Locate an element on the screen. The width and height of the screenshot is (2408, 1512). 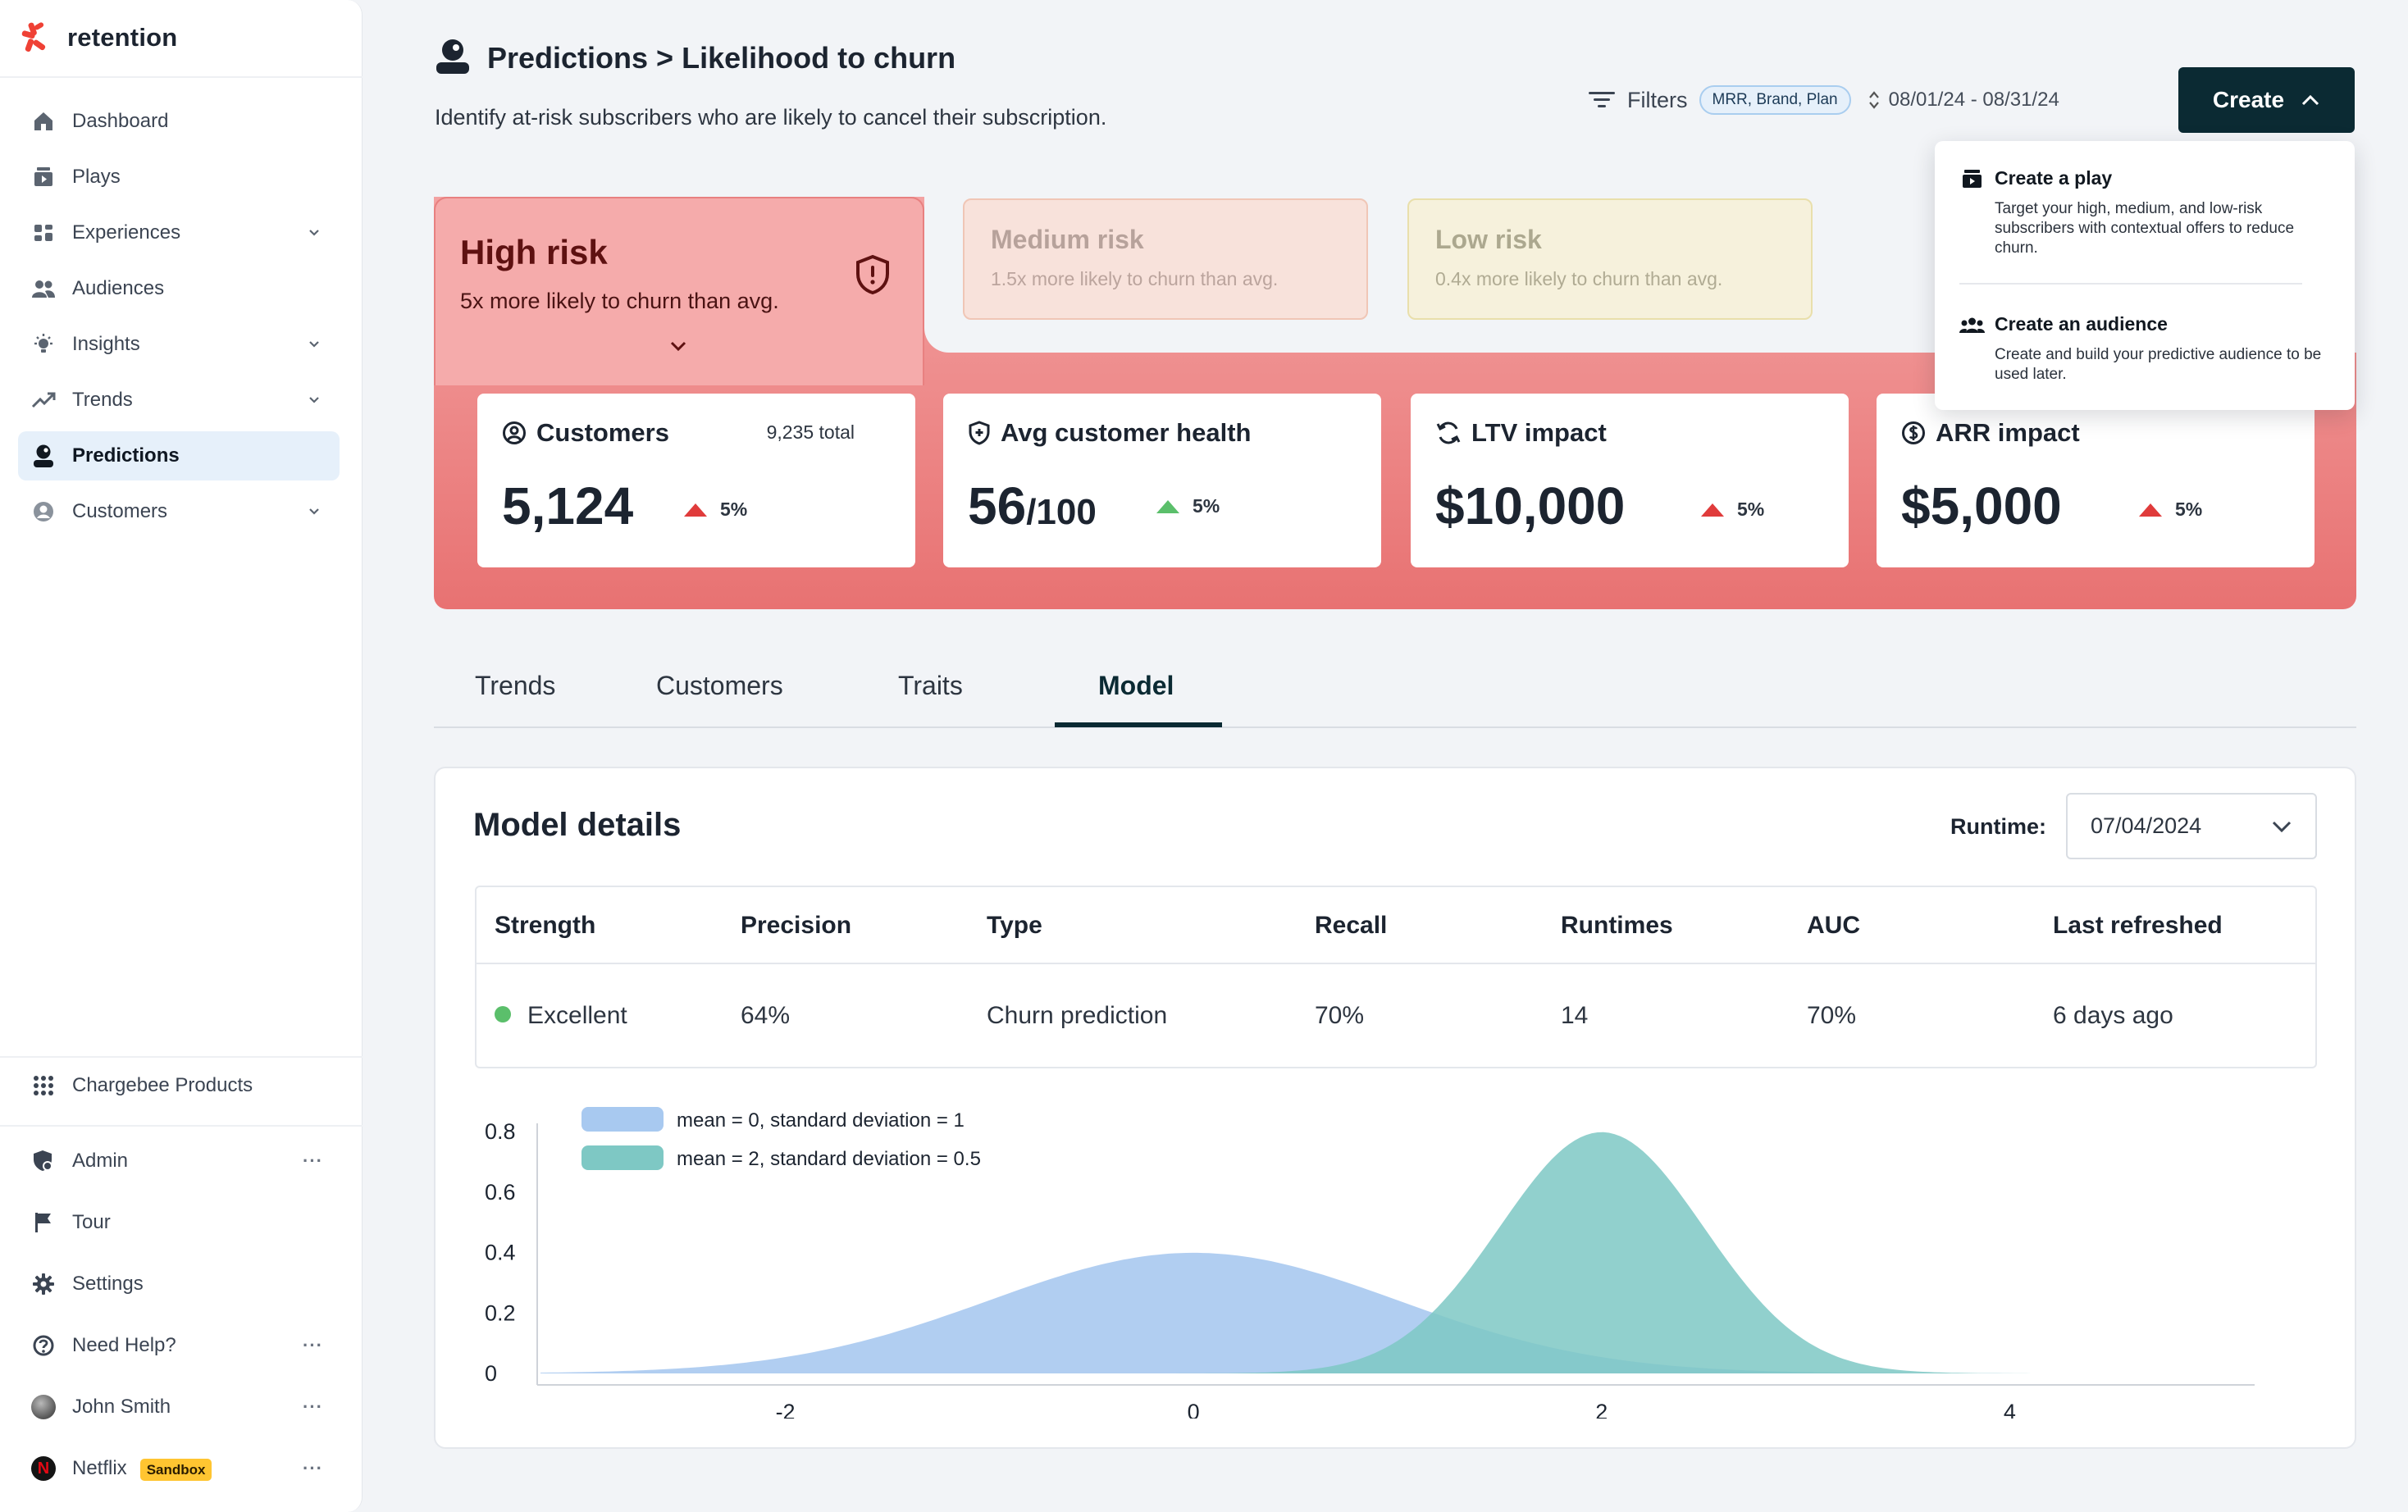
sidebar-item-label: Trends is located at coordinates (102, 400).